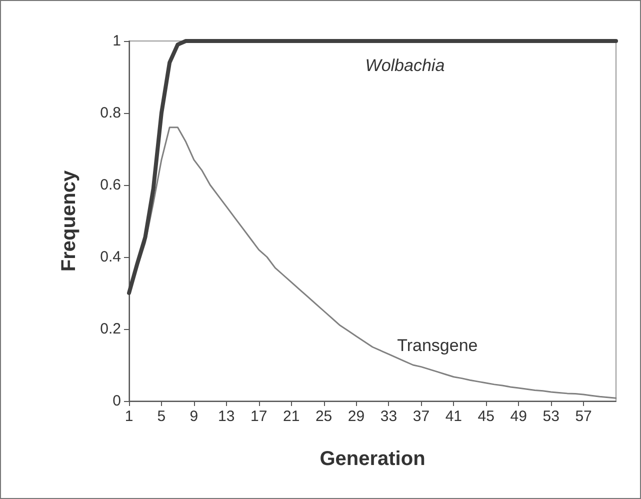 The image size is (641, 499). What do you see at coordinates (259, 416) in the screenshot?
I see `x-tick-label: 17` at bounding box center [259, 416].